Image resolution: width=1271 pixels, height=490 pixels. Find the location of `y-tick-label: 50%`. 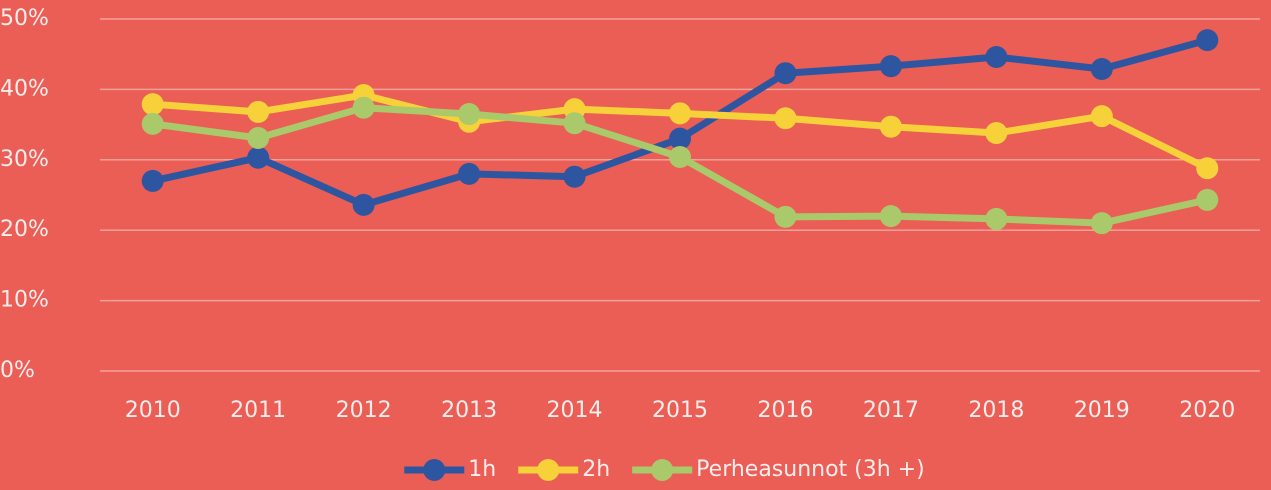

y-tick-label: 50% is located at coordinates (24, 18).